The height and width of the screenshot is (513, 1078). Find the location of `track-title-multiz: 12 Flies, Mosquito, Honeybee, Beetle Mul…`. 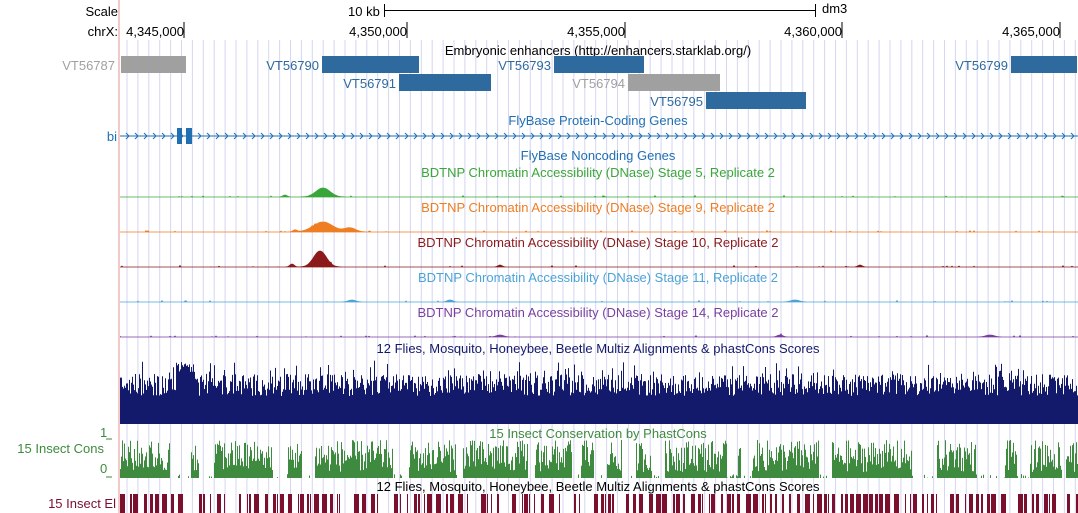

track-title-multiz: 12 Flies, Mosquito, Honeybee, Beetle Mul… is located at coordinates (598, 348).